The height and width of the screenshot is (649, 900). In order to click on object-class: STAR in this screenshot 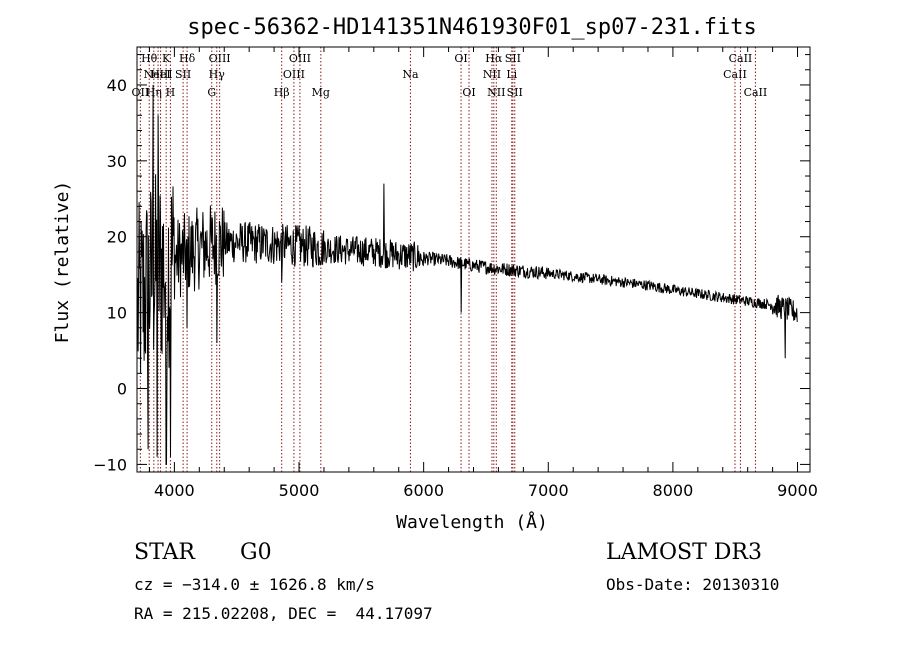, I will do `click(164, 552)`.